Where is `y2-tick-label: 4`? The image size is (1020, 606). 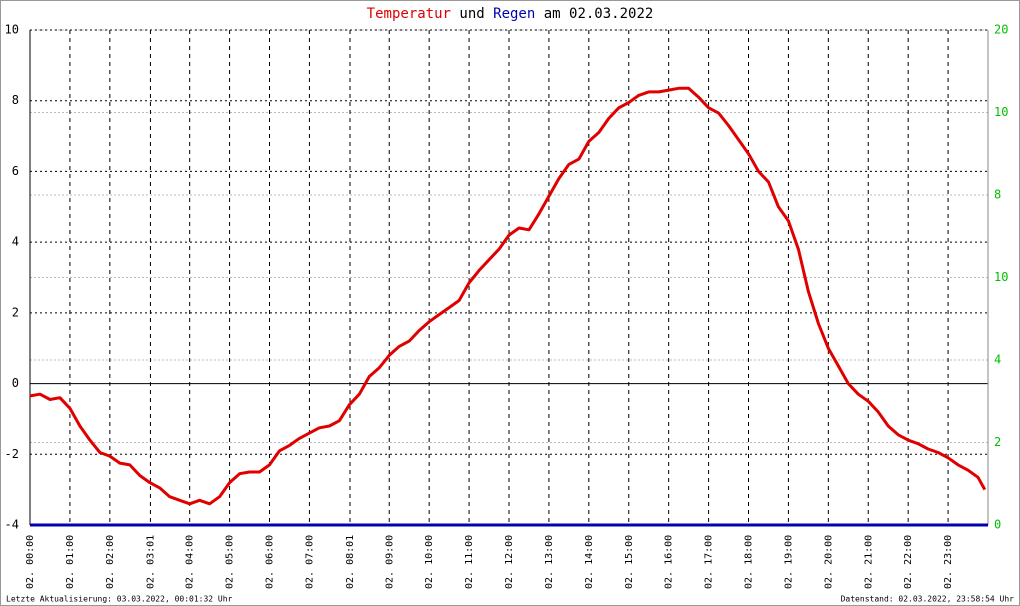 y2-tick-label: 4 is located at coordinates (997, 360).